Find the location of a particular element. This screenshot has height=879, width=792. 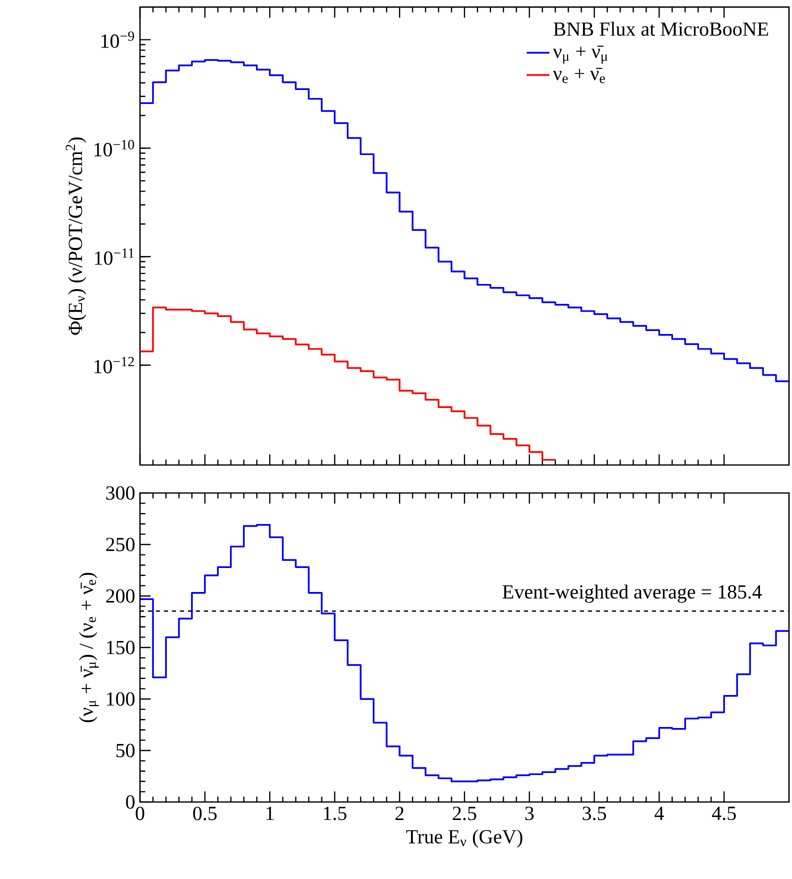

x-tick-label: 0 is located at coordinates (140, 813).